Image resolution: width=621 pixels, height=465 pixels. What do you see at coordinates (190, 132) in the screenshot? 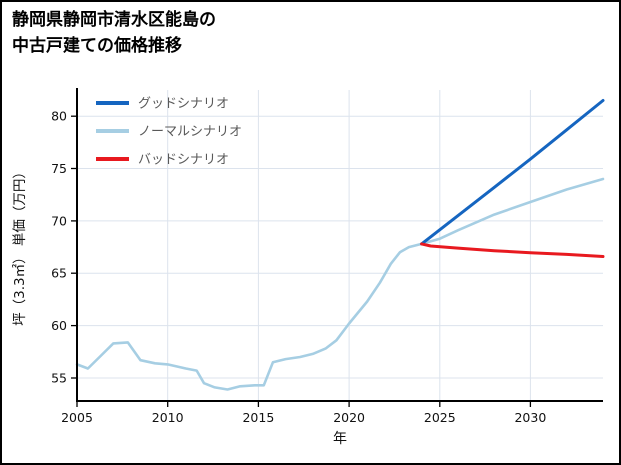
I see `legend-label-normal: ノーマルシナリオ` at bounding box center [190, 132].